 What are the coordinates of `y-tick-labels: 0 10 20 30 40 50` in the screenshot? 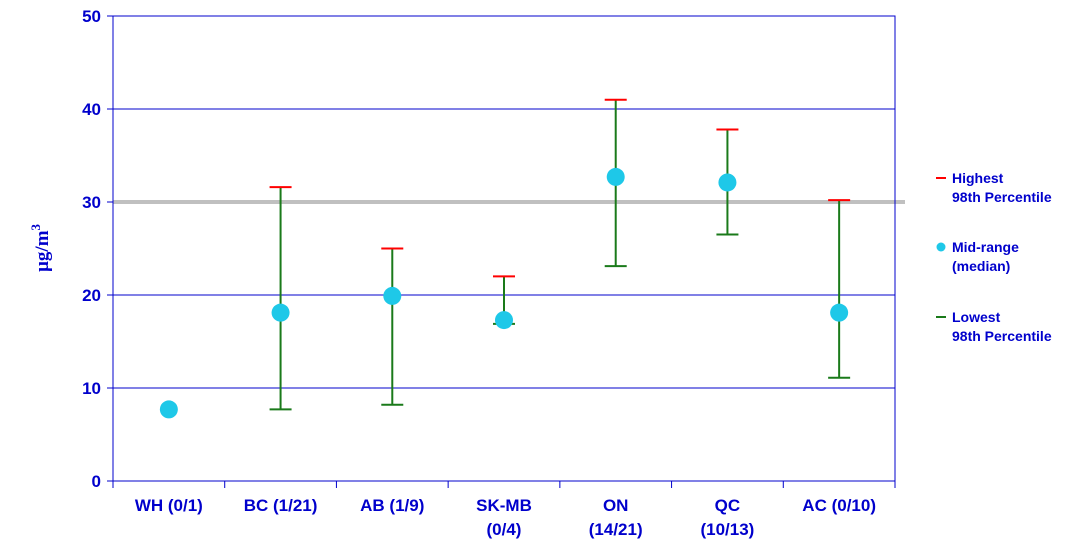 It's located at (91, 249).